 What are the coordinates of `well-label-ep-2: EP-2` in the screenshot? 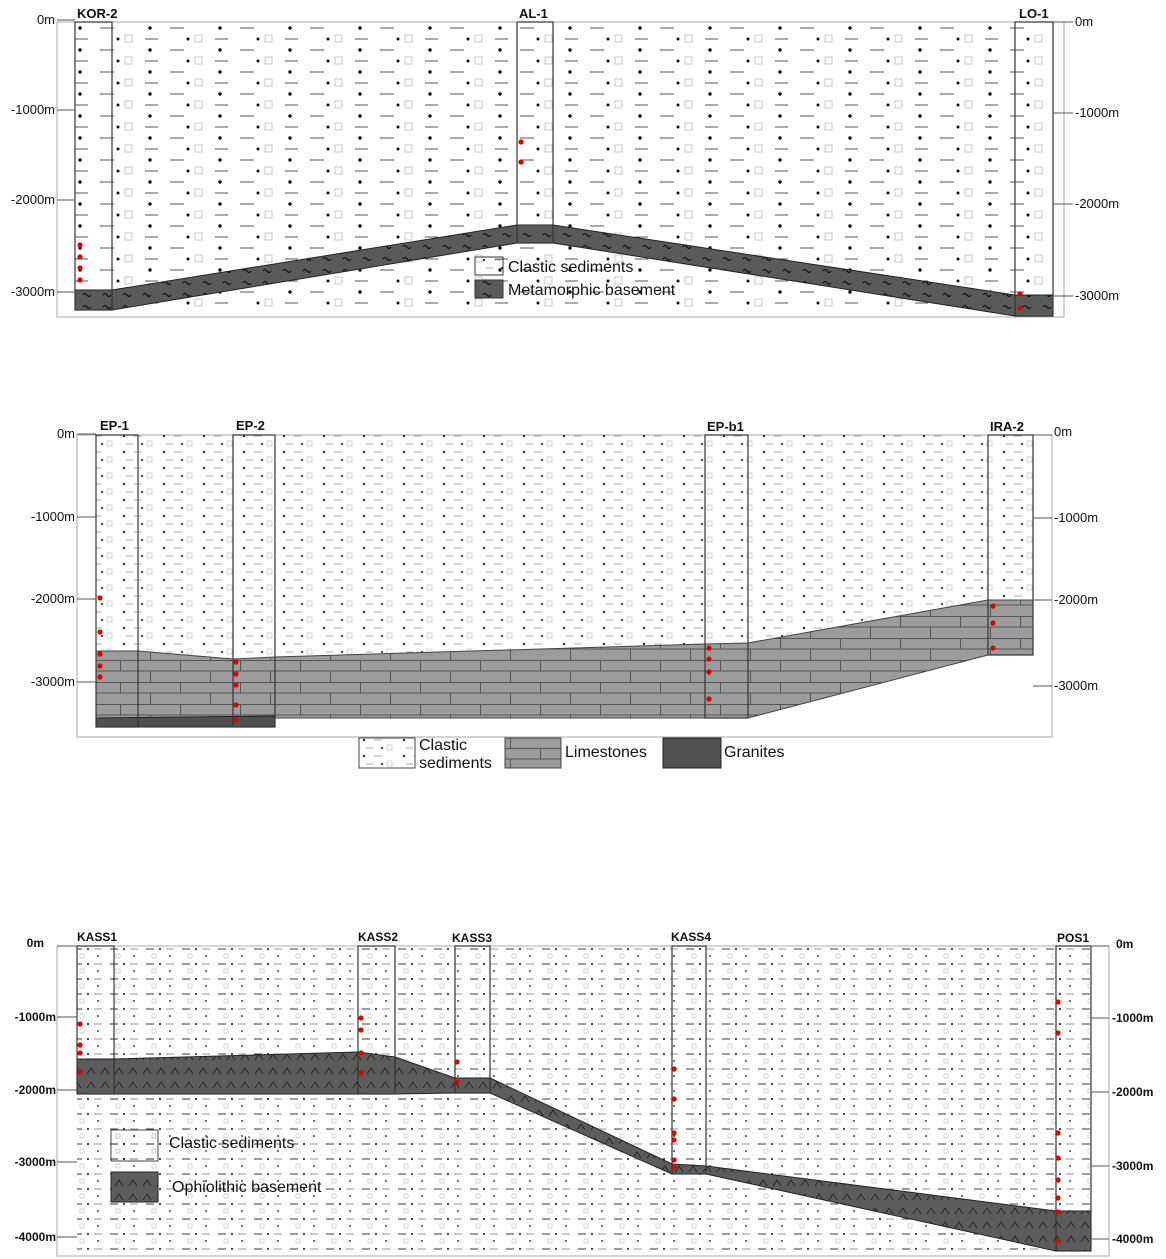 It's located at (250, 425).